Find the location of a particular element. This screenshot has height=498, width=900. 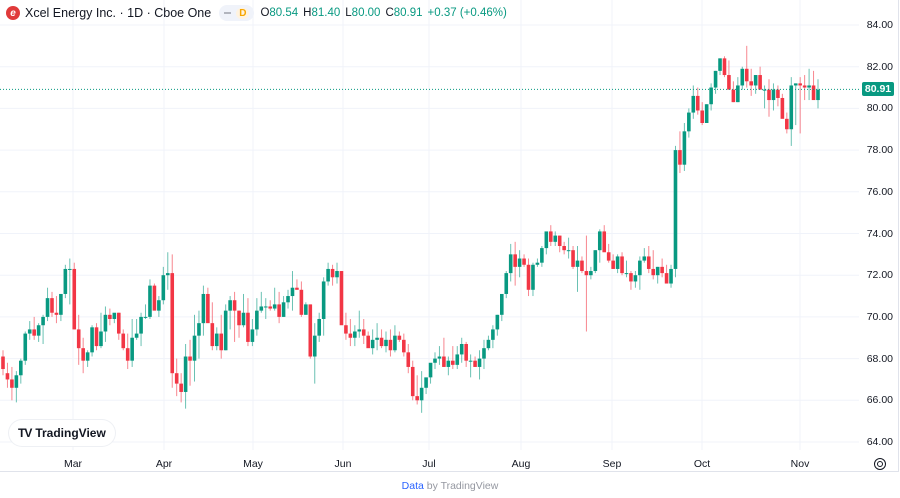

watermark-text: TradingView is located at coordinates (70, 433).